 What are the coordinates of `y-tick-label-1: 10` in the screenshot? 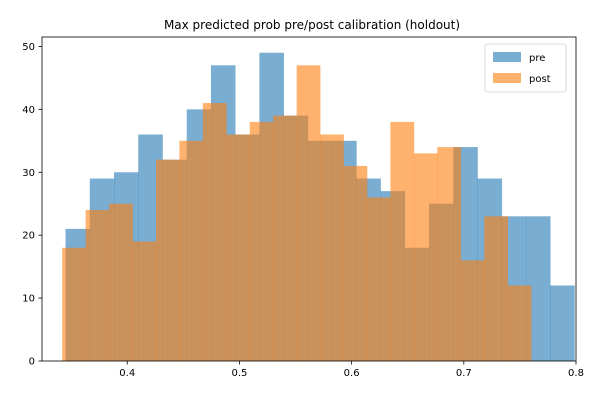 It's located at (28, 299).